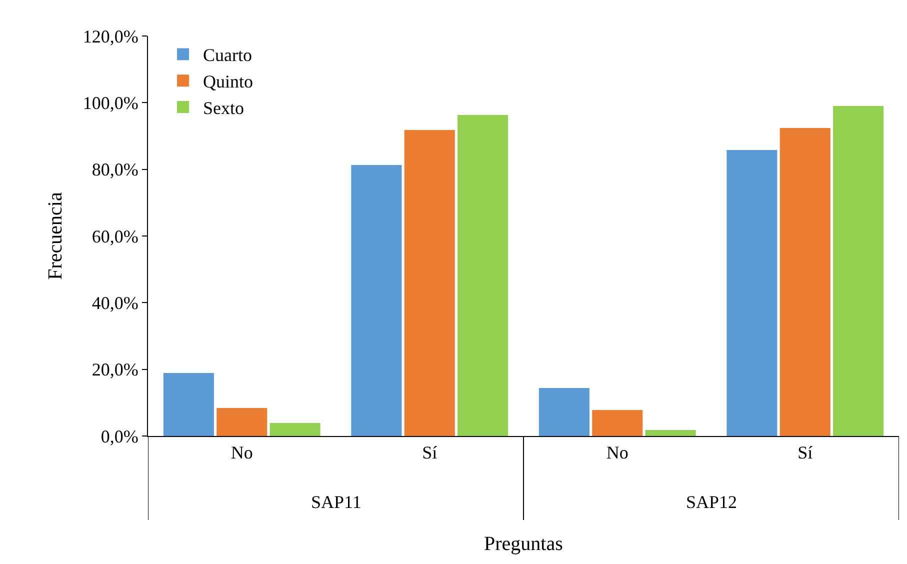 The height and width of the screenshot is (564, 907). What do you see at coordinates (227, 55) in the screenshot?
I see `legend-label: Cuarto` at bounding box center [227, 55].